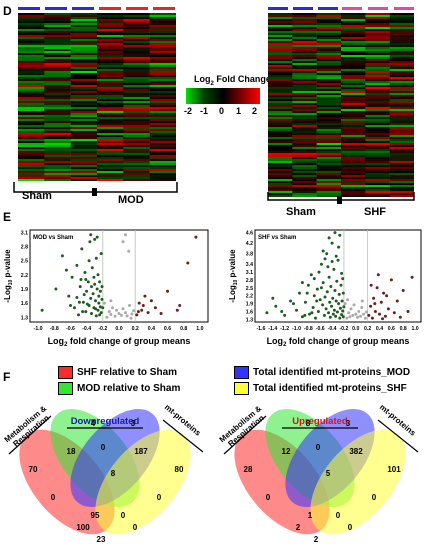 Image resolution: width=432 pixels, height=550 pixels. I want to click on panel-letter-e: E, so click(7, 217).